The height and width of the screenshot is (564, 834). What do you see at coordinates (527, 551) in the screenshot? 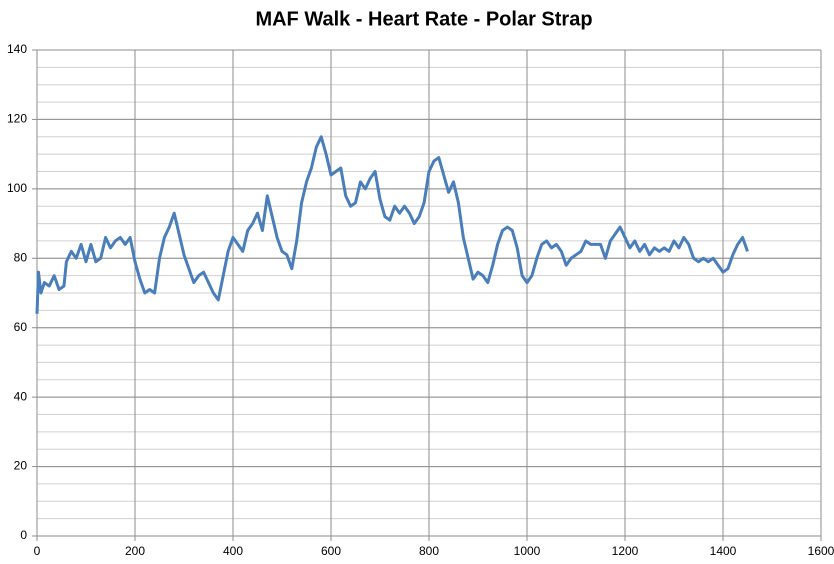
I see `x-tick-label: 1000` at bounding box center [527, 551].